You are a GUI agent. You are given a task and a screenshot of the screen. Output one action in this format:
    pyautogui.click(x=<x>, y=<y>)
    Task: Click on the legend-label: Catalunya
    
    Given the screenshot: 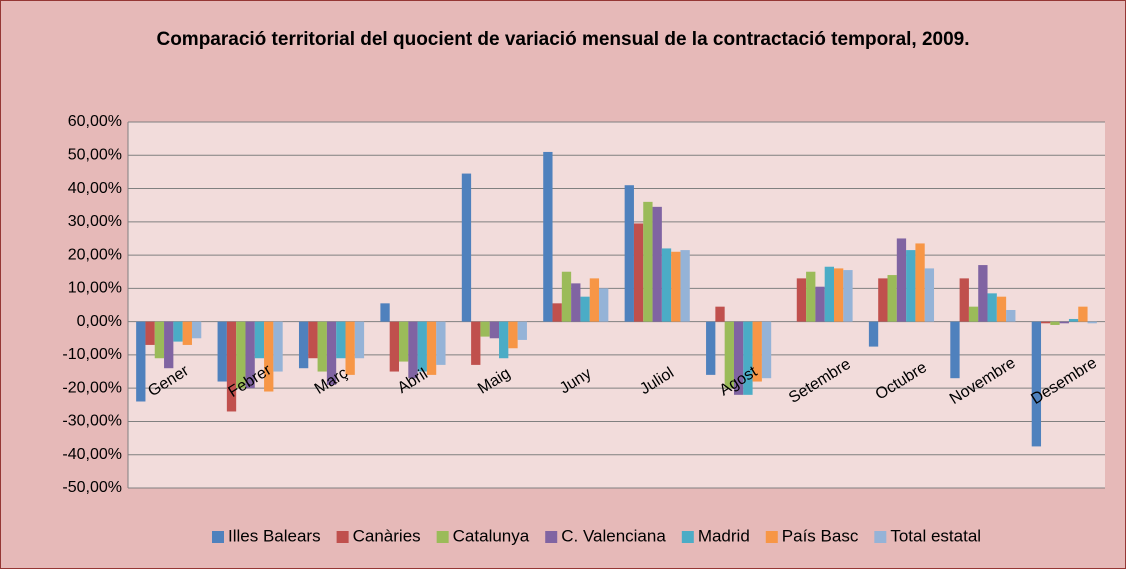 What is the action you would take?
    pyautogui.click(x=491, y=535)
    